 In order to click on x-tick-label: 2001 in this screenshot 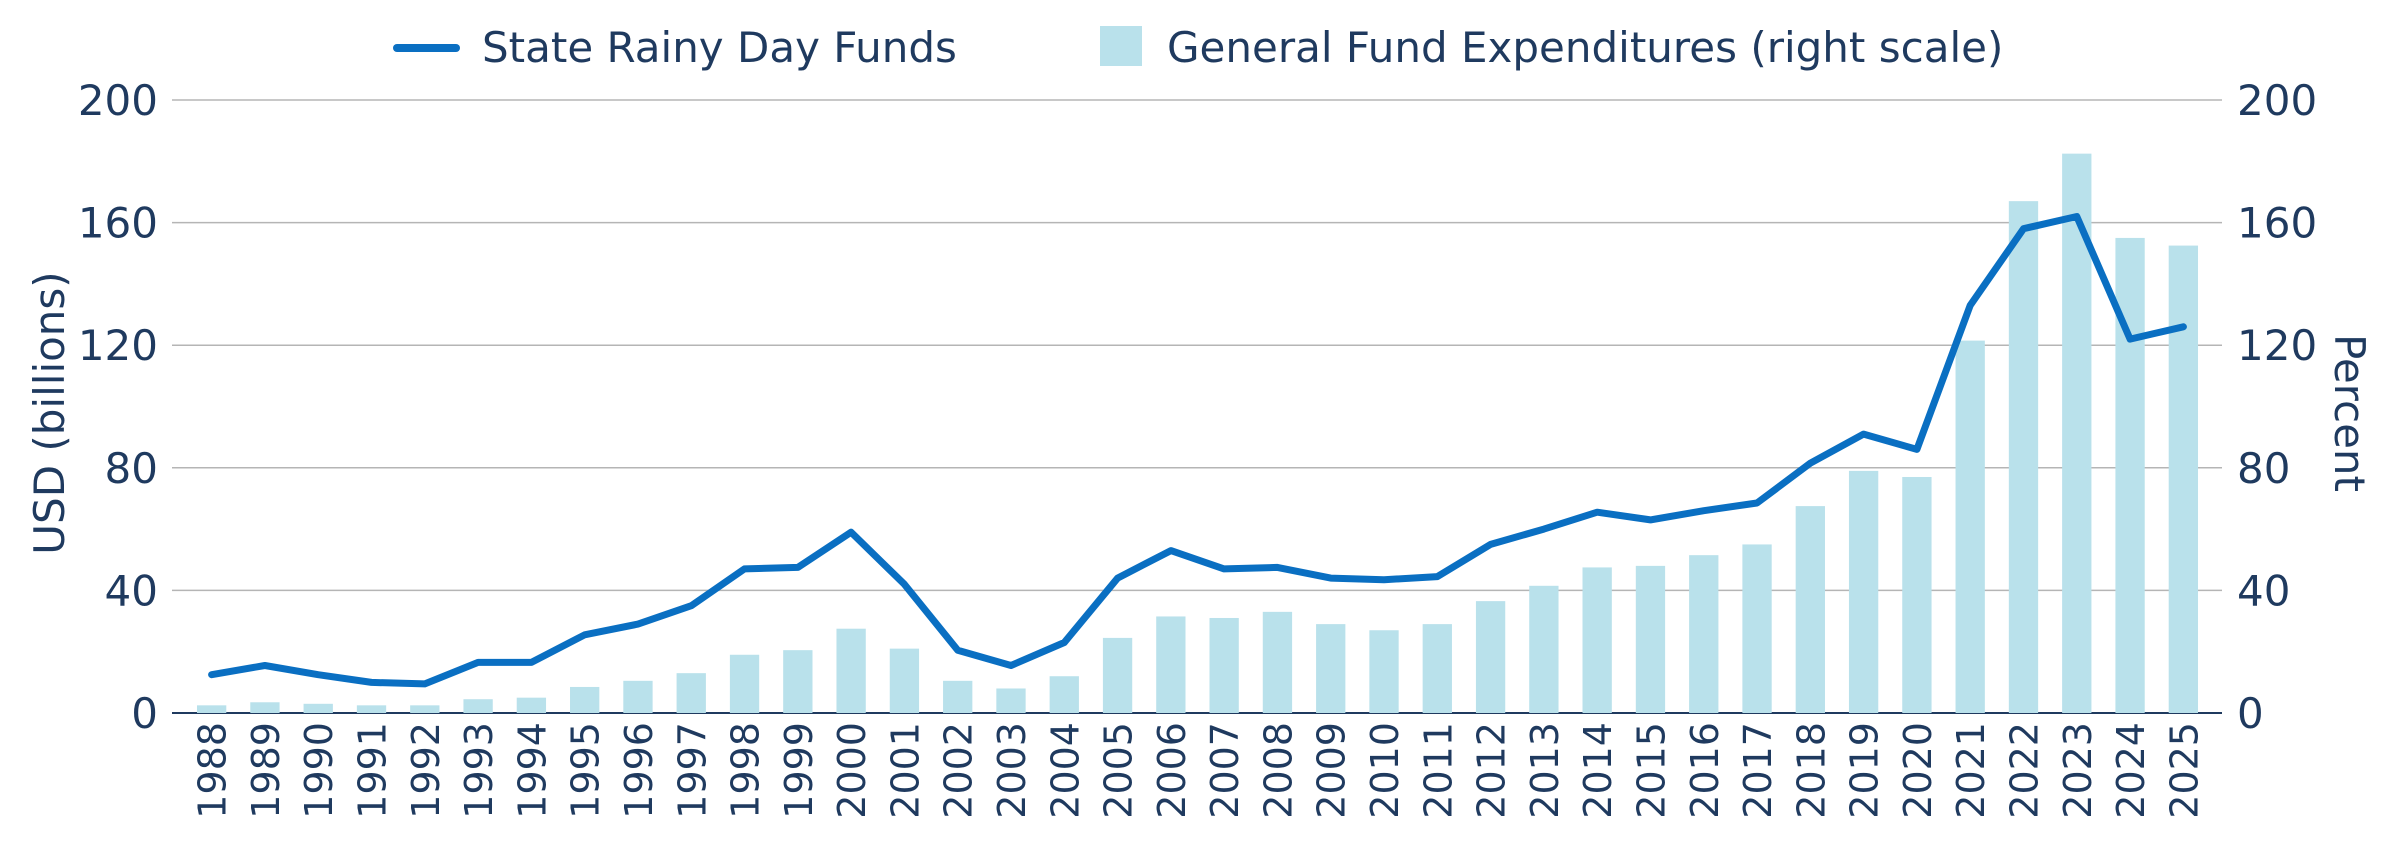, I will do `click(905, 770)`.